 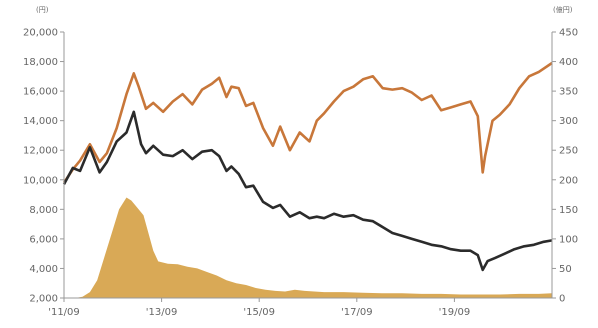 What do you see at coordinates (40, 92) in the screenshot?
I see `y-left-tick-label: 16,000` at bounding box center [40, 92].